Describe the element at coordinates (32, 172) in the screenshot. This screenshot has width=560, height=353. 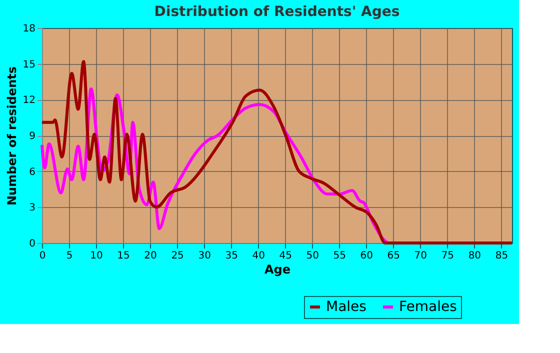
I see `y-tick-label: 6` at that location.